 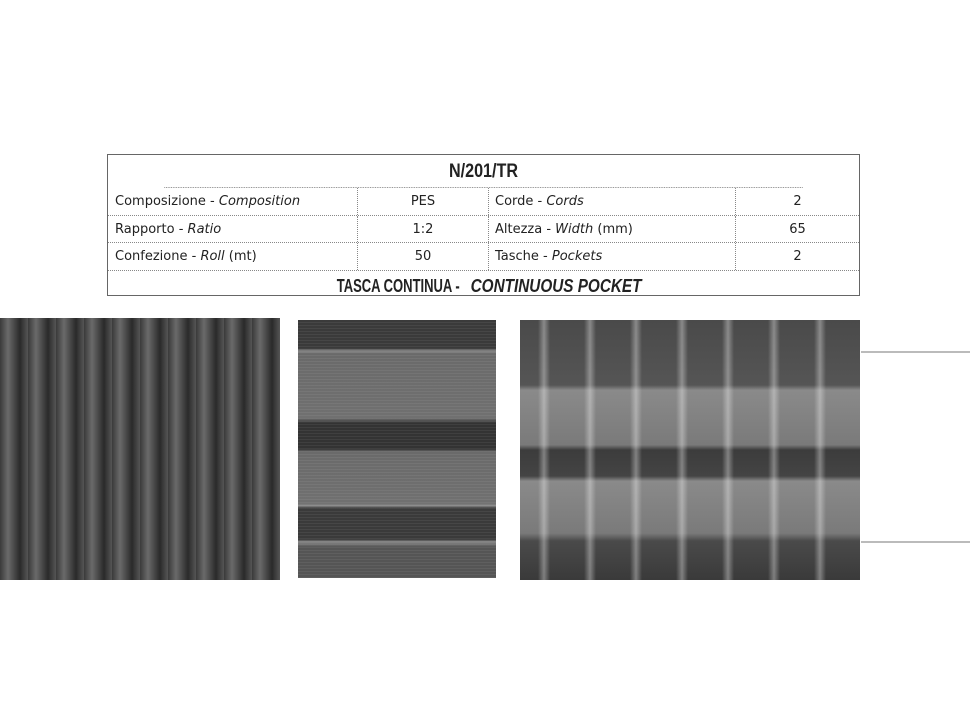 I want to click on product-code: N/201/TR, so click(x=483, y=171).